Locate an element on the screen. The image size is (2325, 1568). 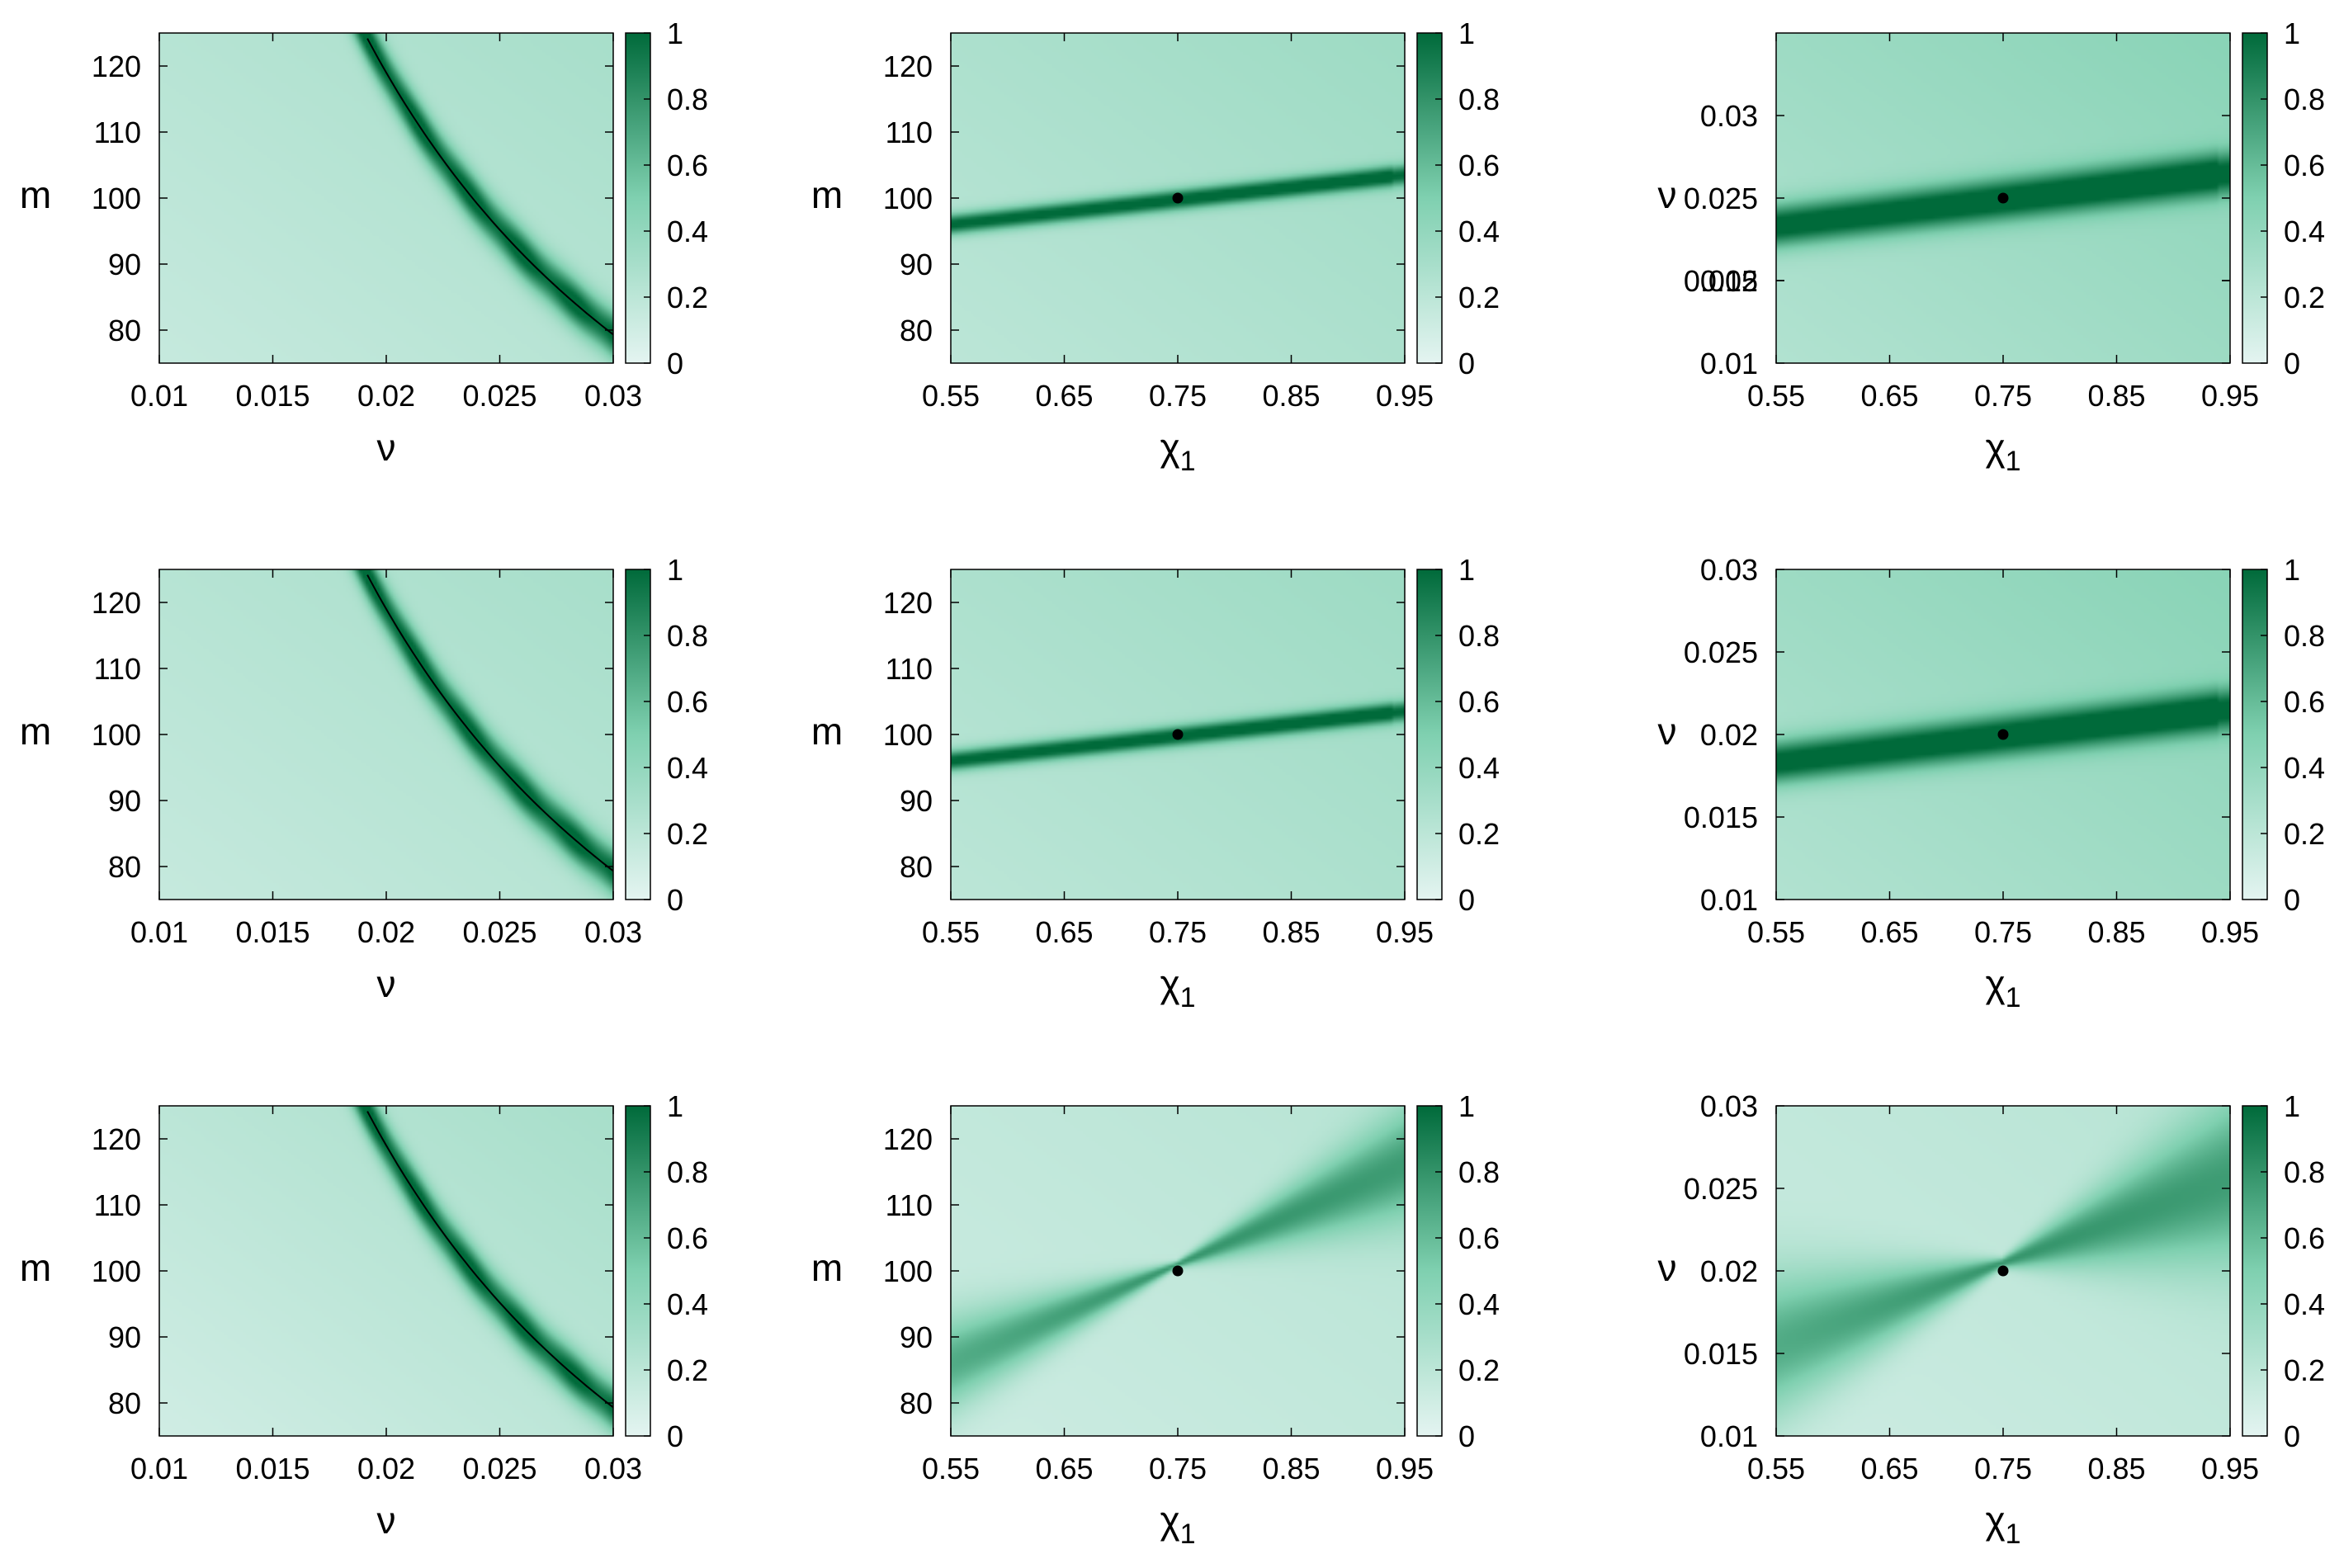
x-tick-label: 0.01 is located at coordinates (159, 1468).